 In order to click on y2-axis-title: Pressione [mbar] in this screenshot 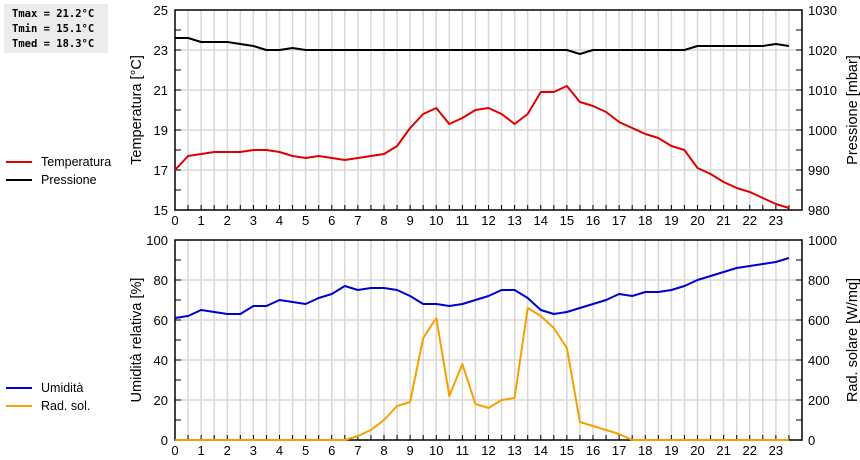, I will do `click(852, 110)`.